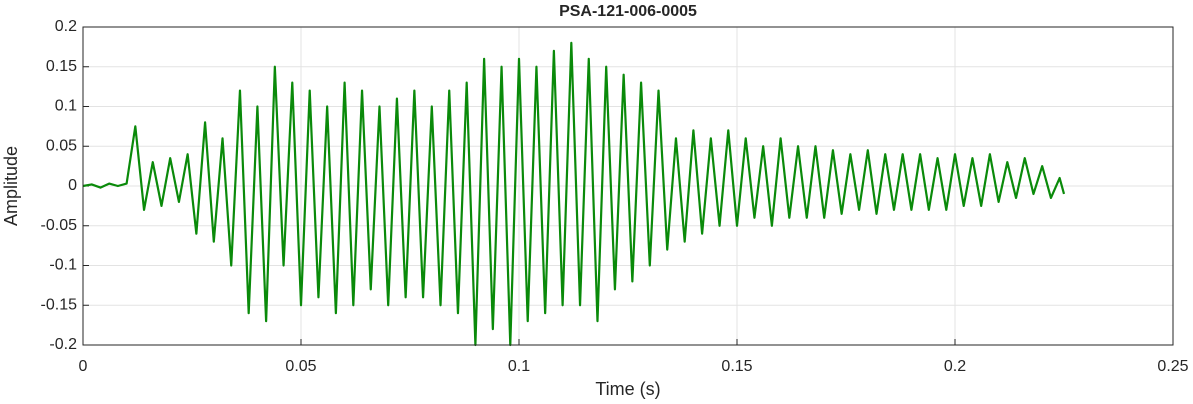 This screenshot has width=1193, height=404. I want to click on y-tick-label: -0.2, so click(63, 344).